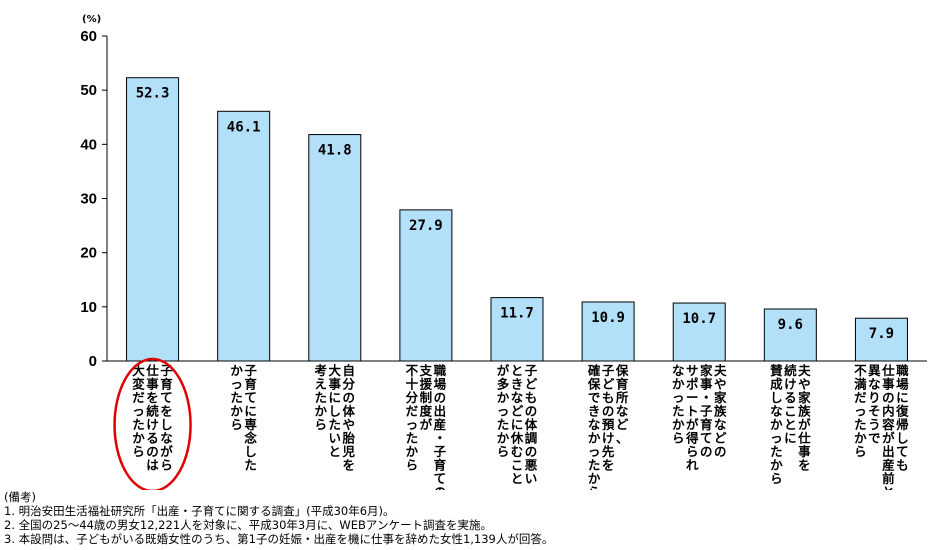  Describe the element at coordinates (88, 36) in the screenshot. I see `y-tick-label: 60` at that location.